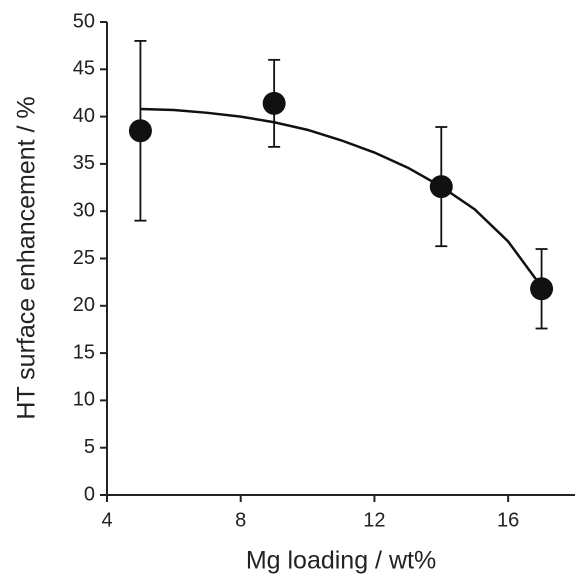 The height and width of the screenshot is (579, 576). What do you see at coordinates (508, 520) in the screenshot?
I see `x-tick-label: 16` at bounding box center [508, 520].